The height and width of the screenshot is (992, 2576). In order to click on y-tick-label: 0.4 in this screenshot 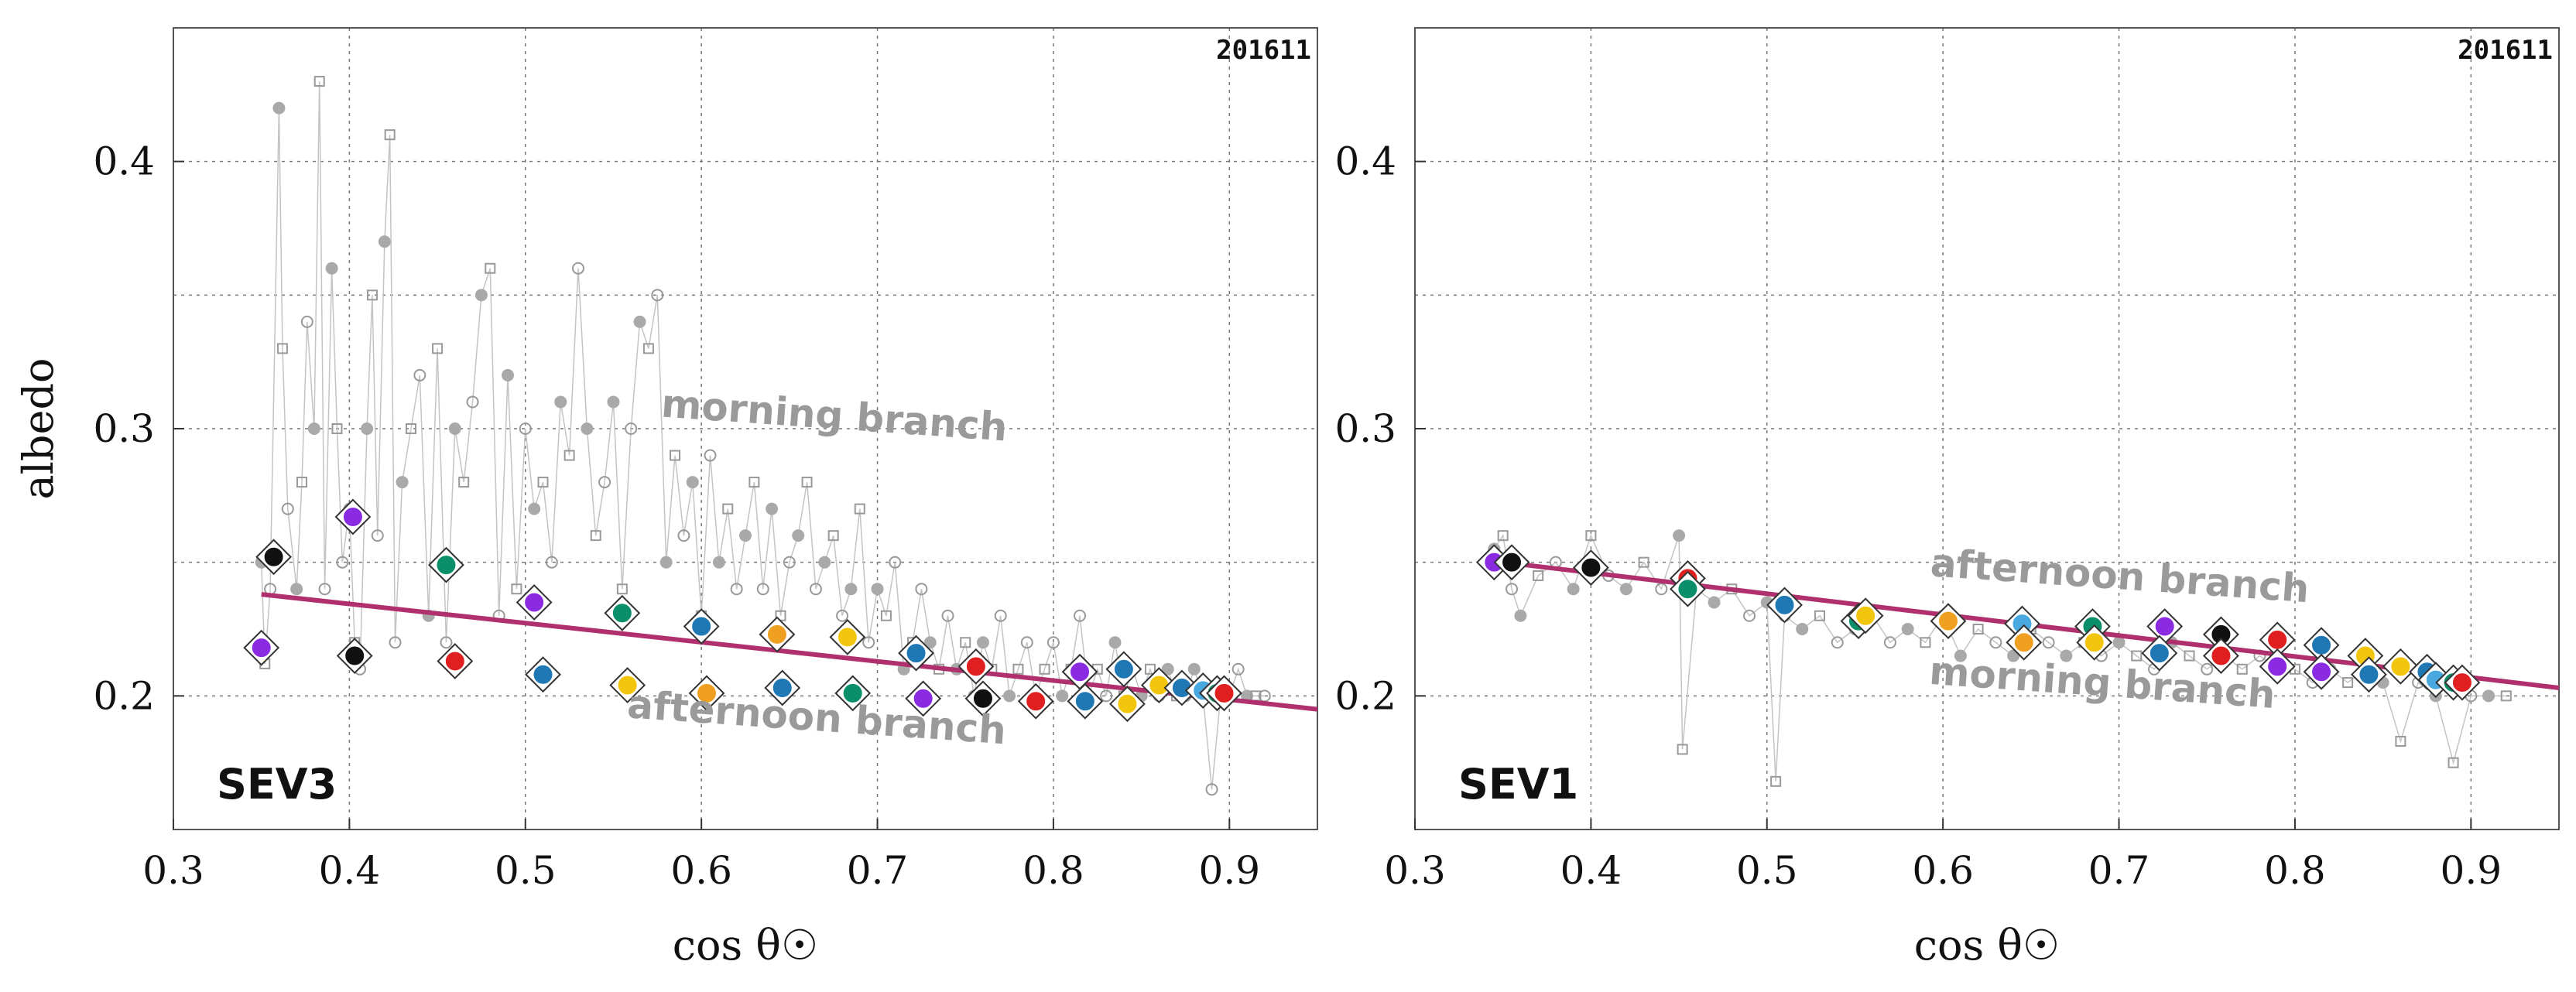, I will do `click(1365, 161)`.